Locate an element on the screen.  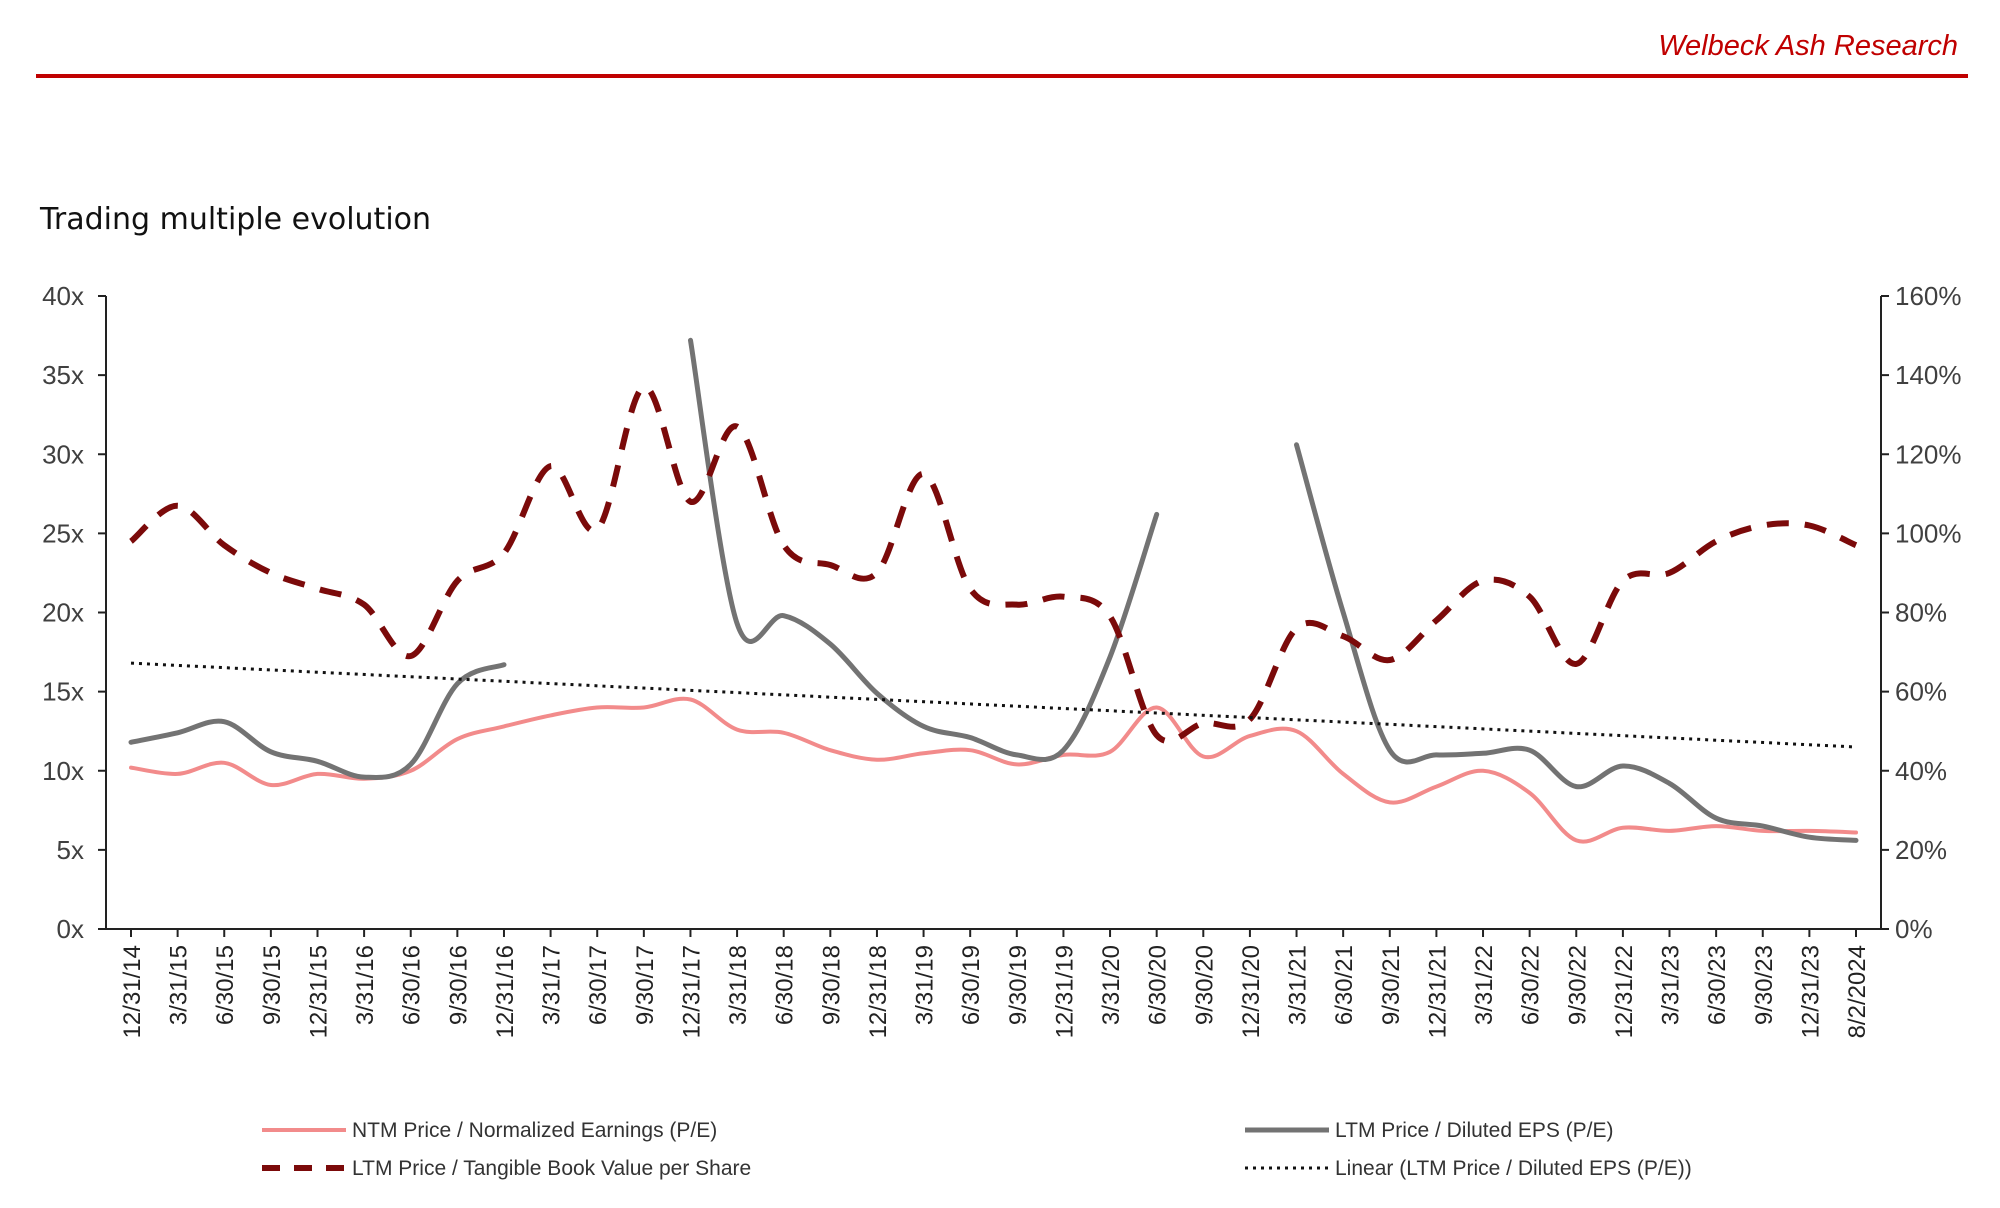
x-tick-label: 6/30/16 is located at coordinates (412, 985).